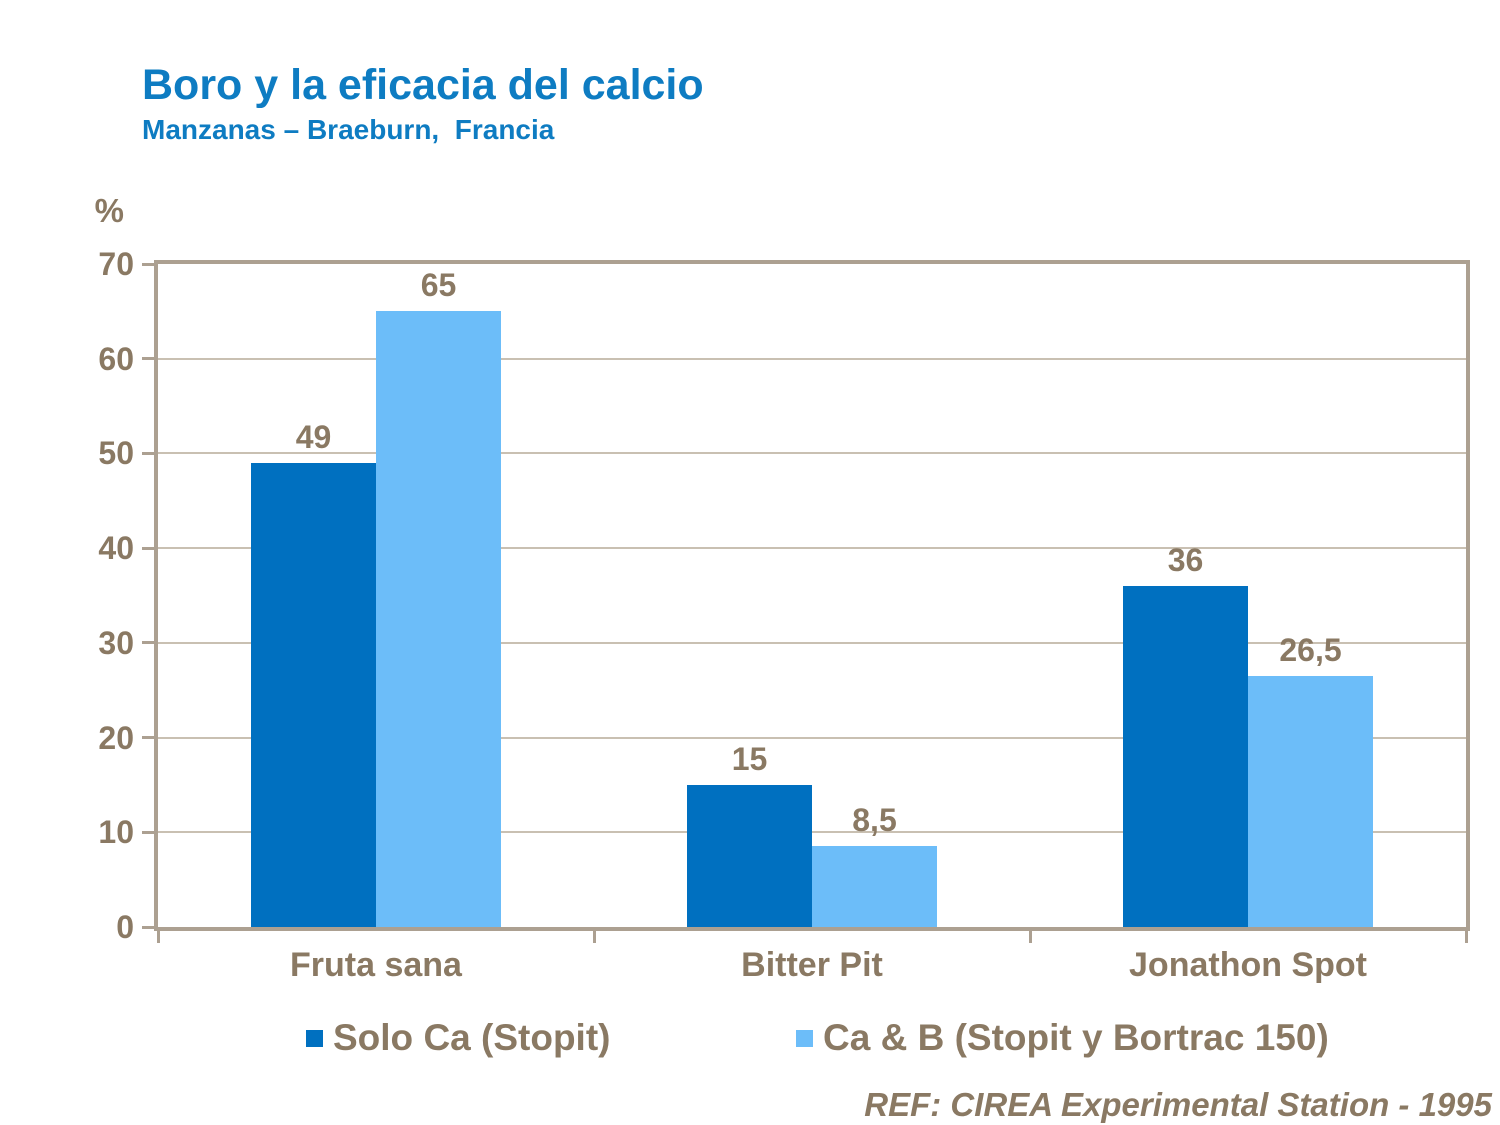 This screenshot has height=1125, width=1500. Describe the element at coordinates (125, 927) in the screenshot. I see `y-tick-label: 0` at that location.